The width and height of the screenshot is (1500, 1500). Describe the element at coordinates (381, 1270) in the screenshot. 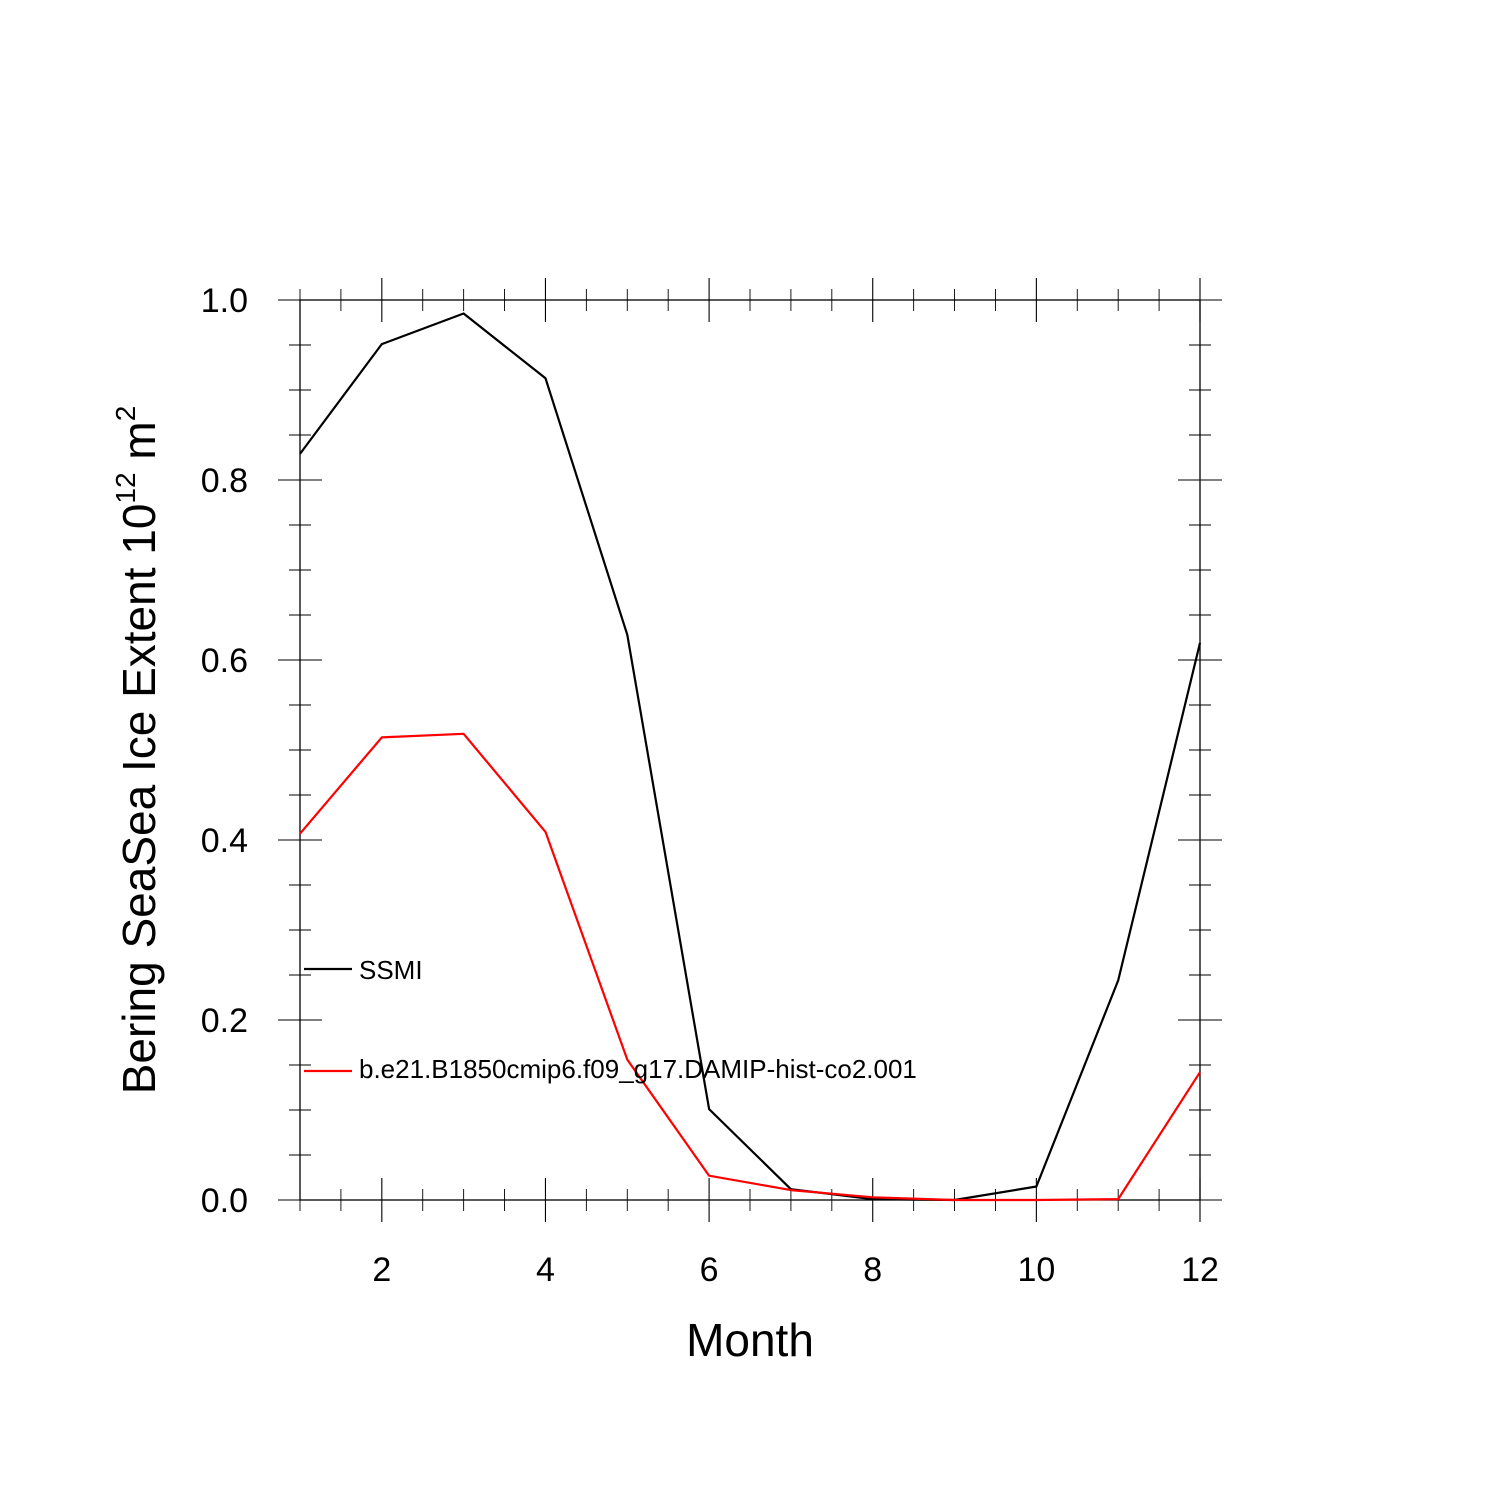

I see `x-tick-label: 2` at that location.